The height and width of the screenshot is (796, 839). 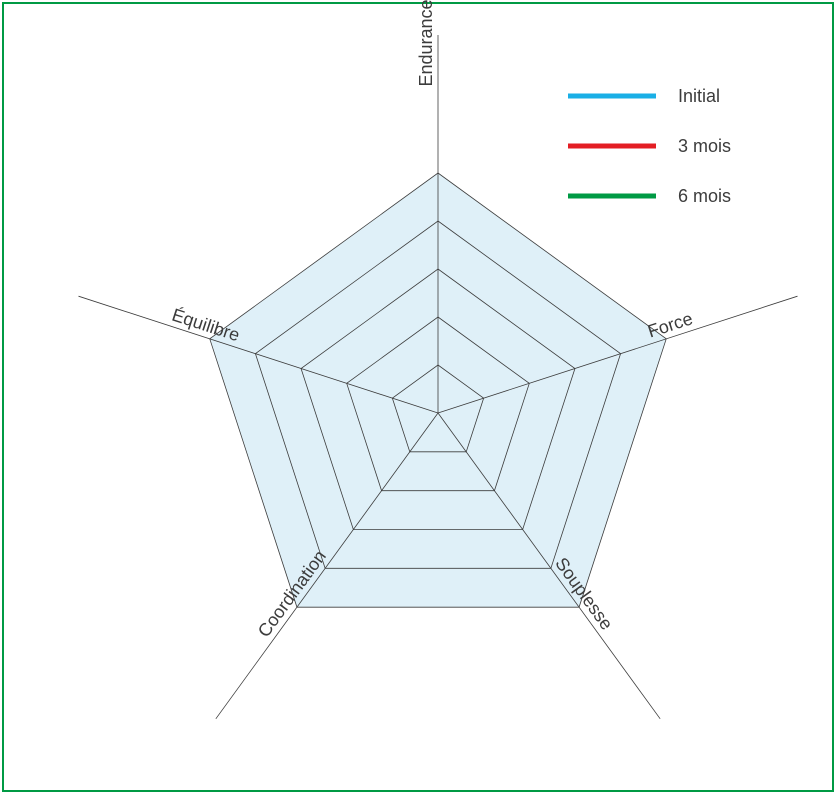 I want to click on legend-label-3-mois: 3 mois, so click(x=704, y=146).